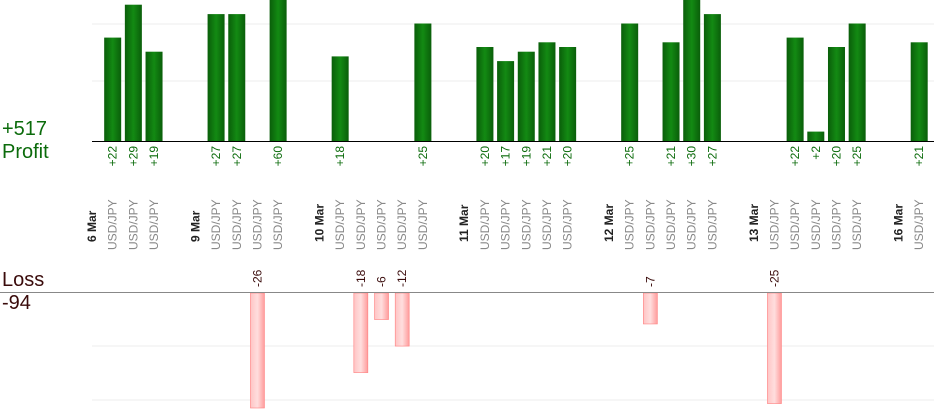 This screenshot has height=420, width=934. I want to click on profit-value-label: +29, so click(133, 156).